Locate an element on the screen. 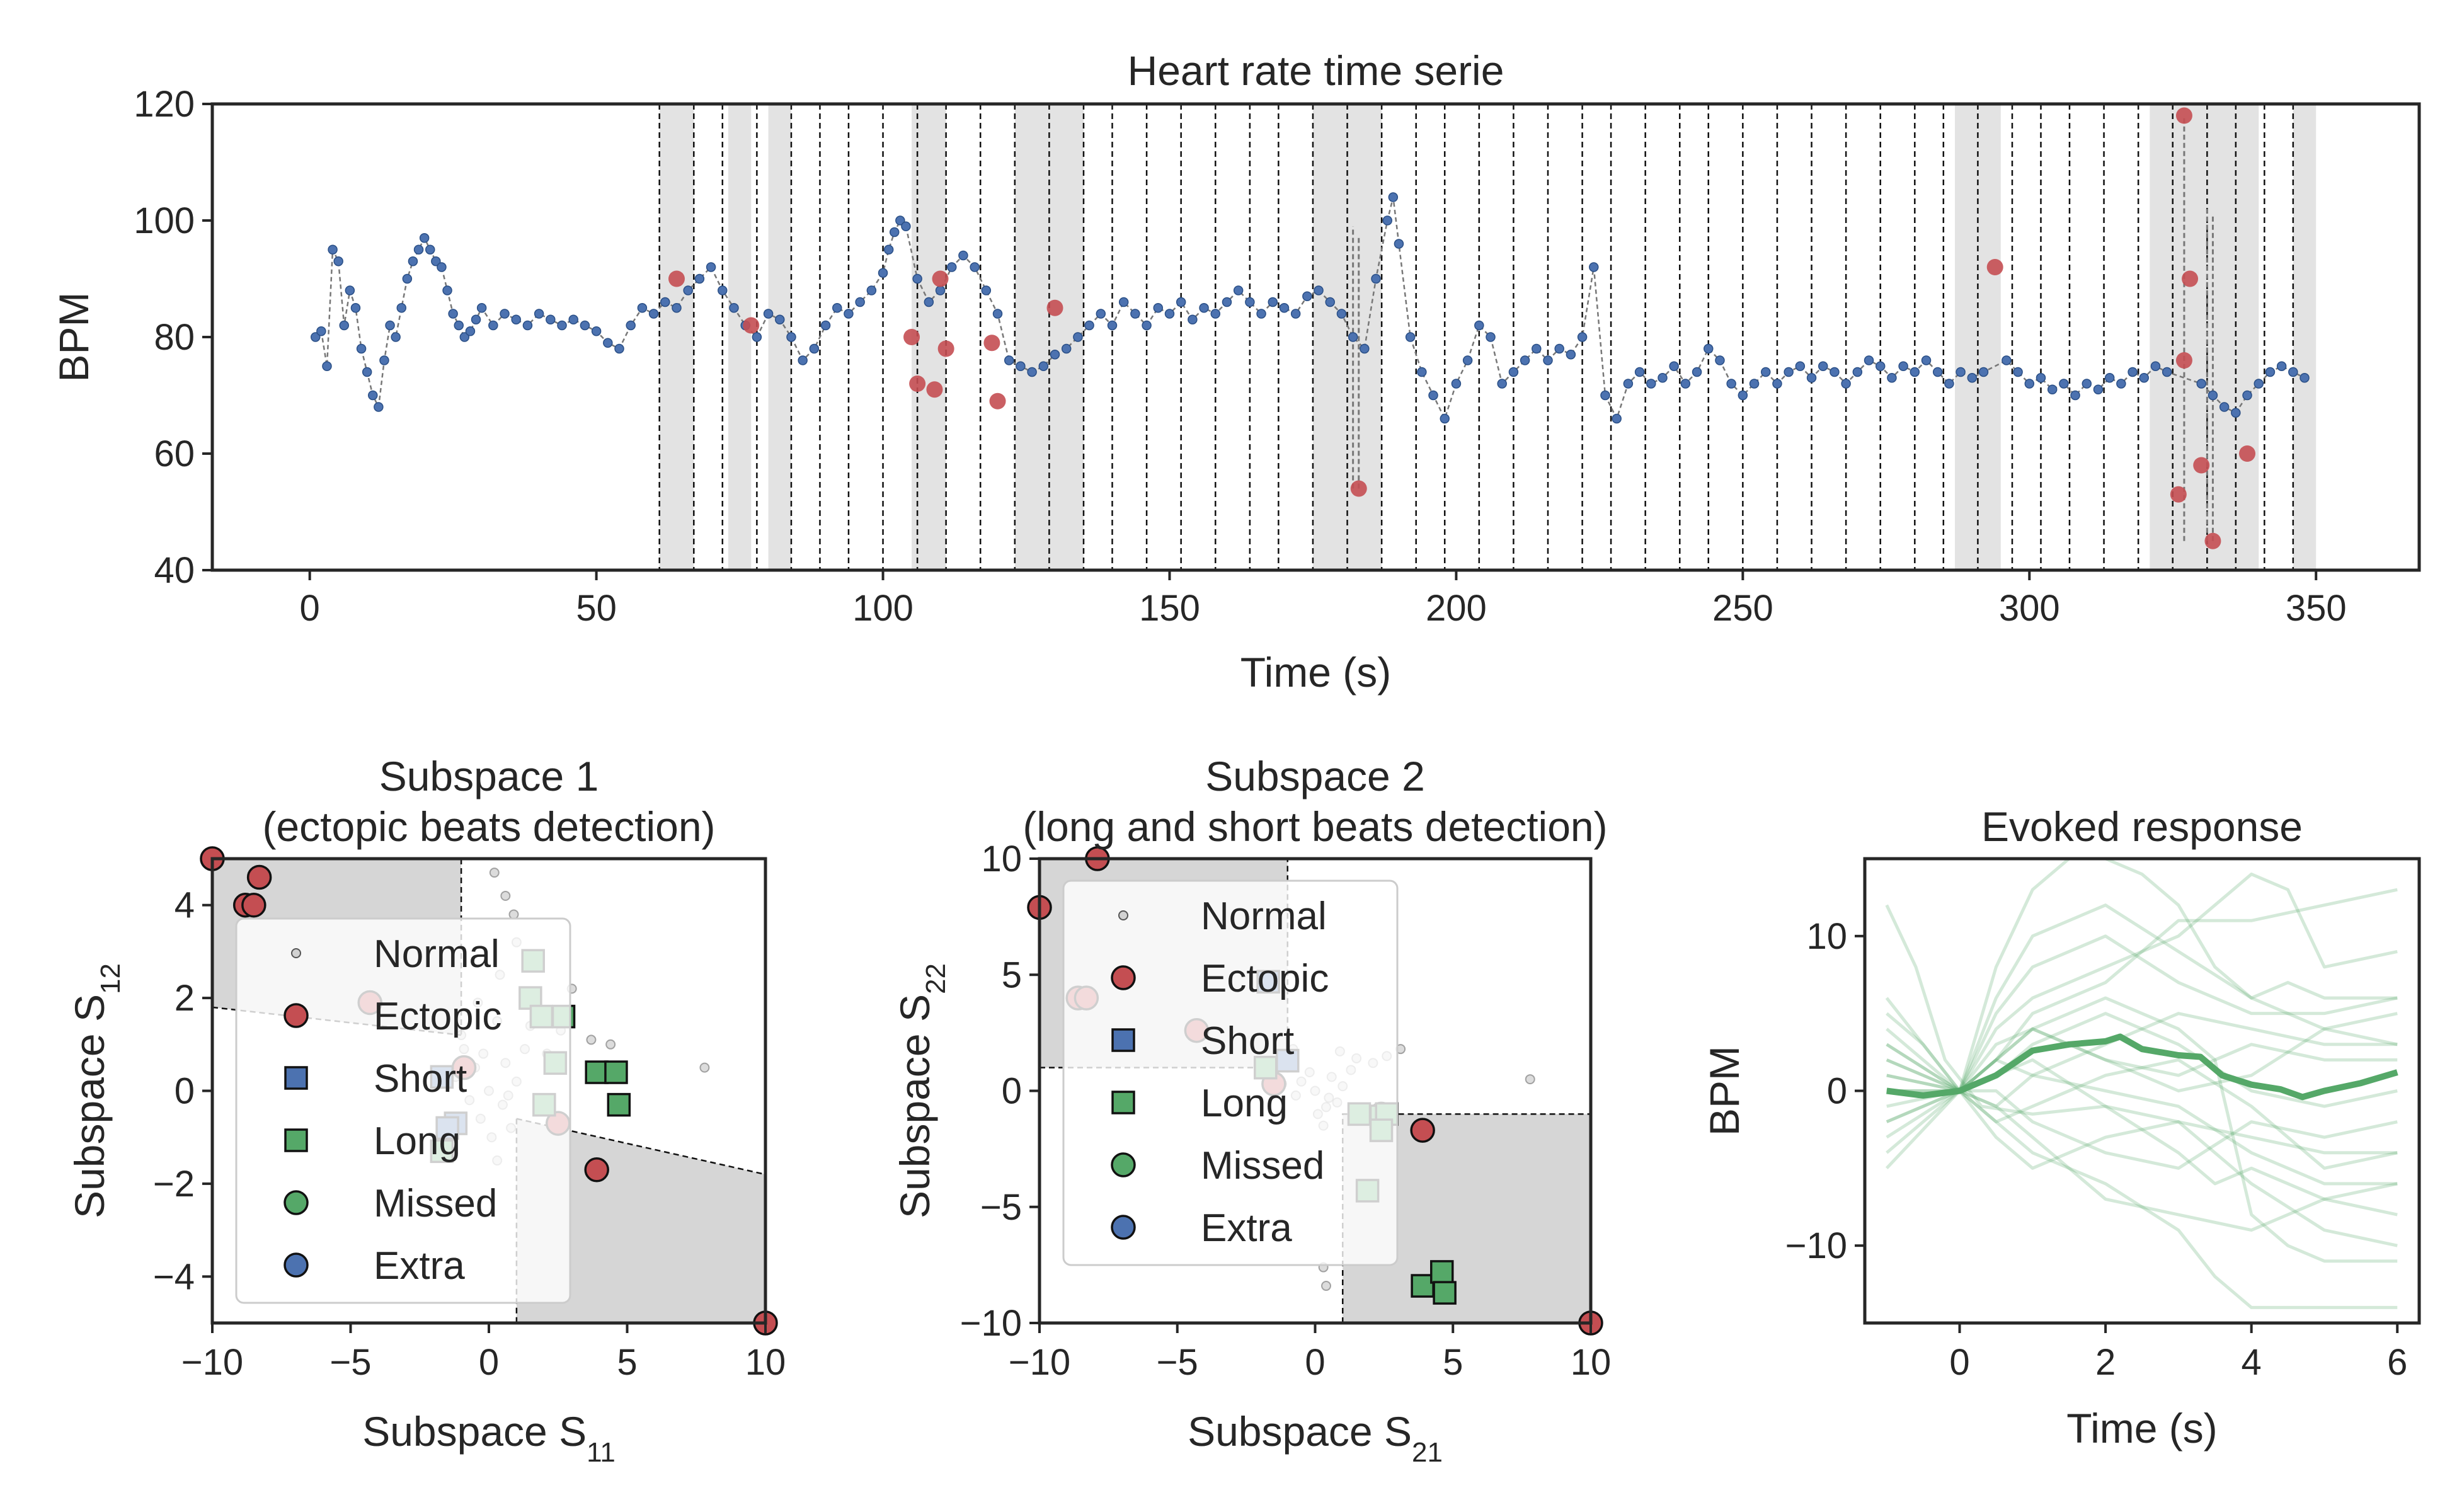 The image size is (2457, 1512). shaded-span is located at coordinates (2204, 337).